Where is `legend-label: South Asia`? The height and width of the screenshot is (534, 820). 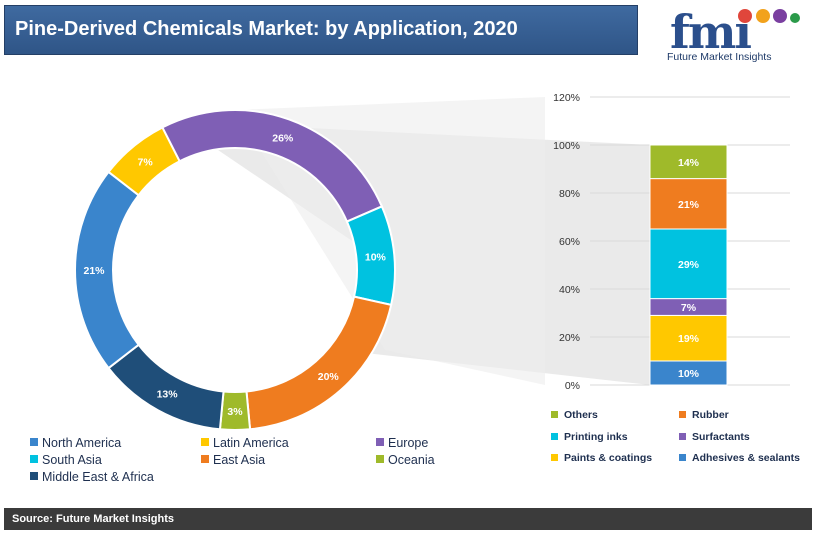 legend-label: South Asia is located at coordinates (72, 460).